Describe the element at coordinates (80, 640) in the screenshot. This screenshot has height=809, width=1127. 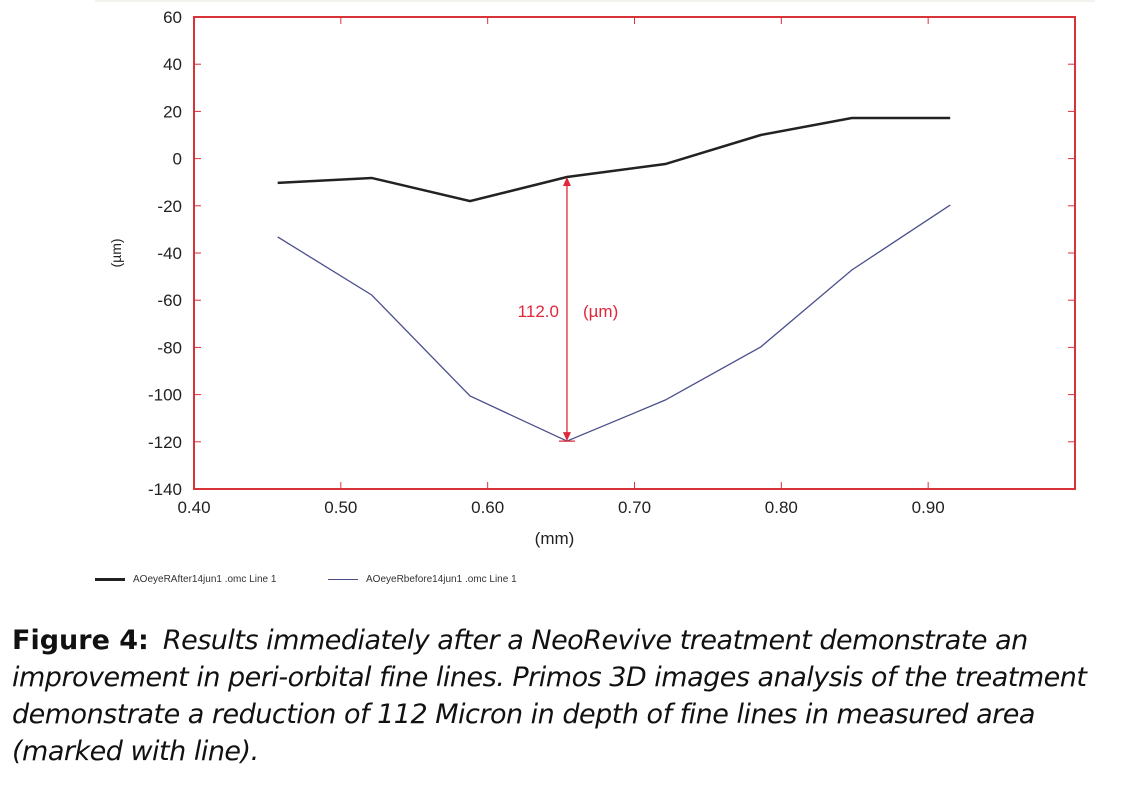
I see `caption-label: Figure 4:` at that location.